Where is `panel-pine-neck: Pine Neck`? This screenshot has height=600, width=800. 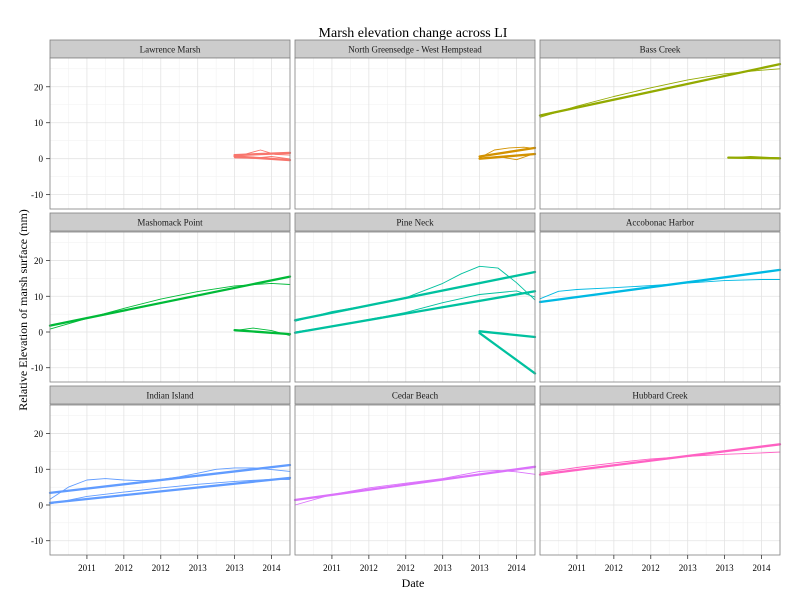
panel-pine-neck: Pine Neck is located at coordinates (415, 297).